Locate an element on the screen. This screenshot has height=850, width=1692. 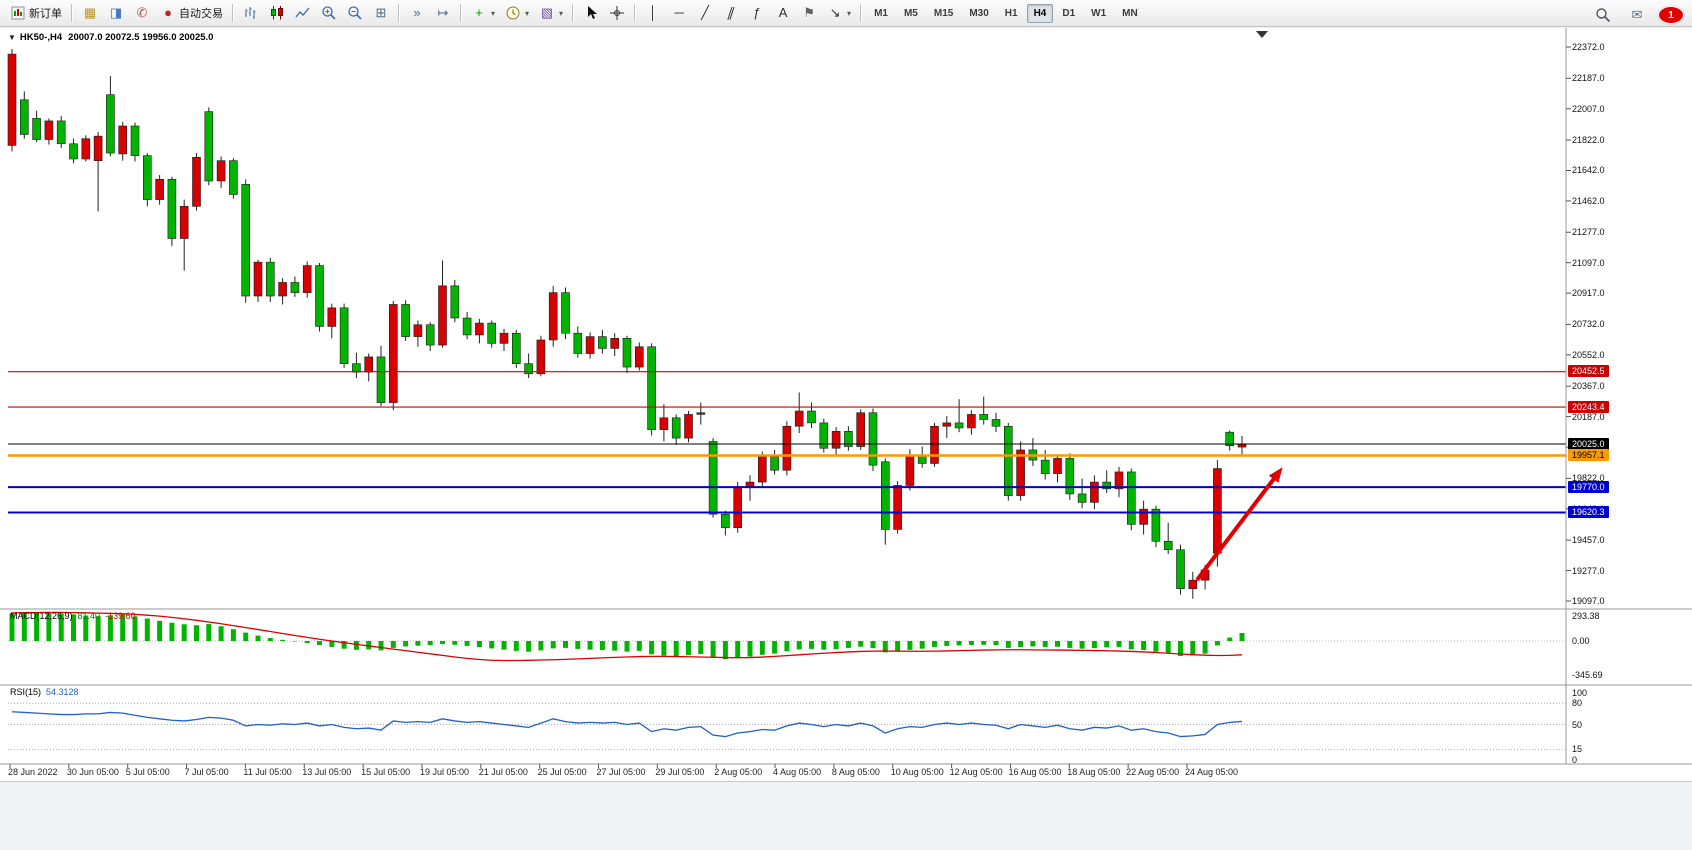
crosshair-button is located at coordinates (617, 13).